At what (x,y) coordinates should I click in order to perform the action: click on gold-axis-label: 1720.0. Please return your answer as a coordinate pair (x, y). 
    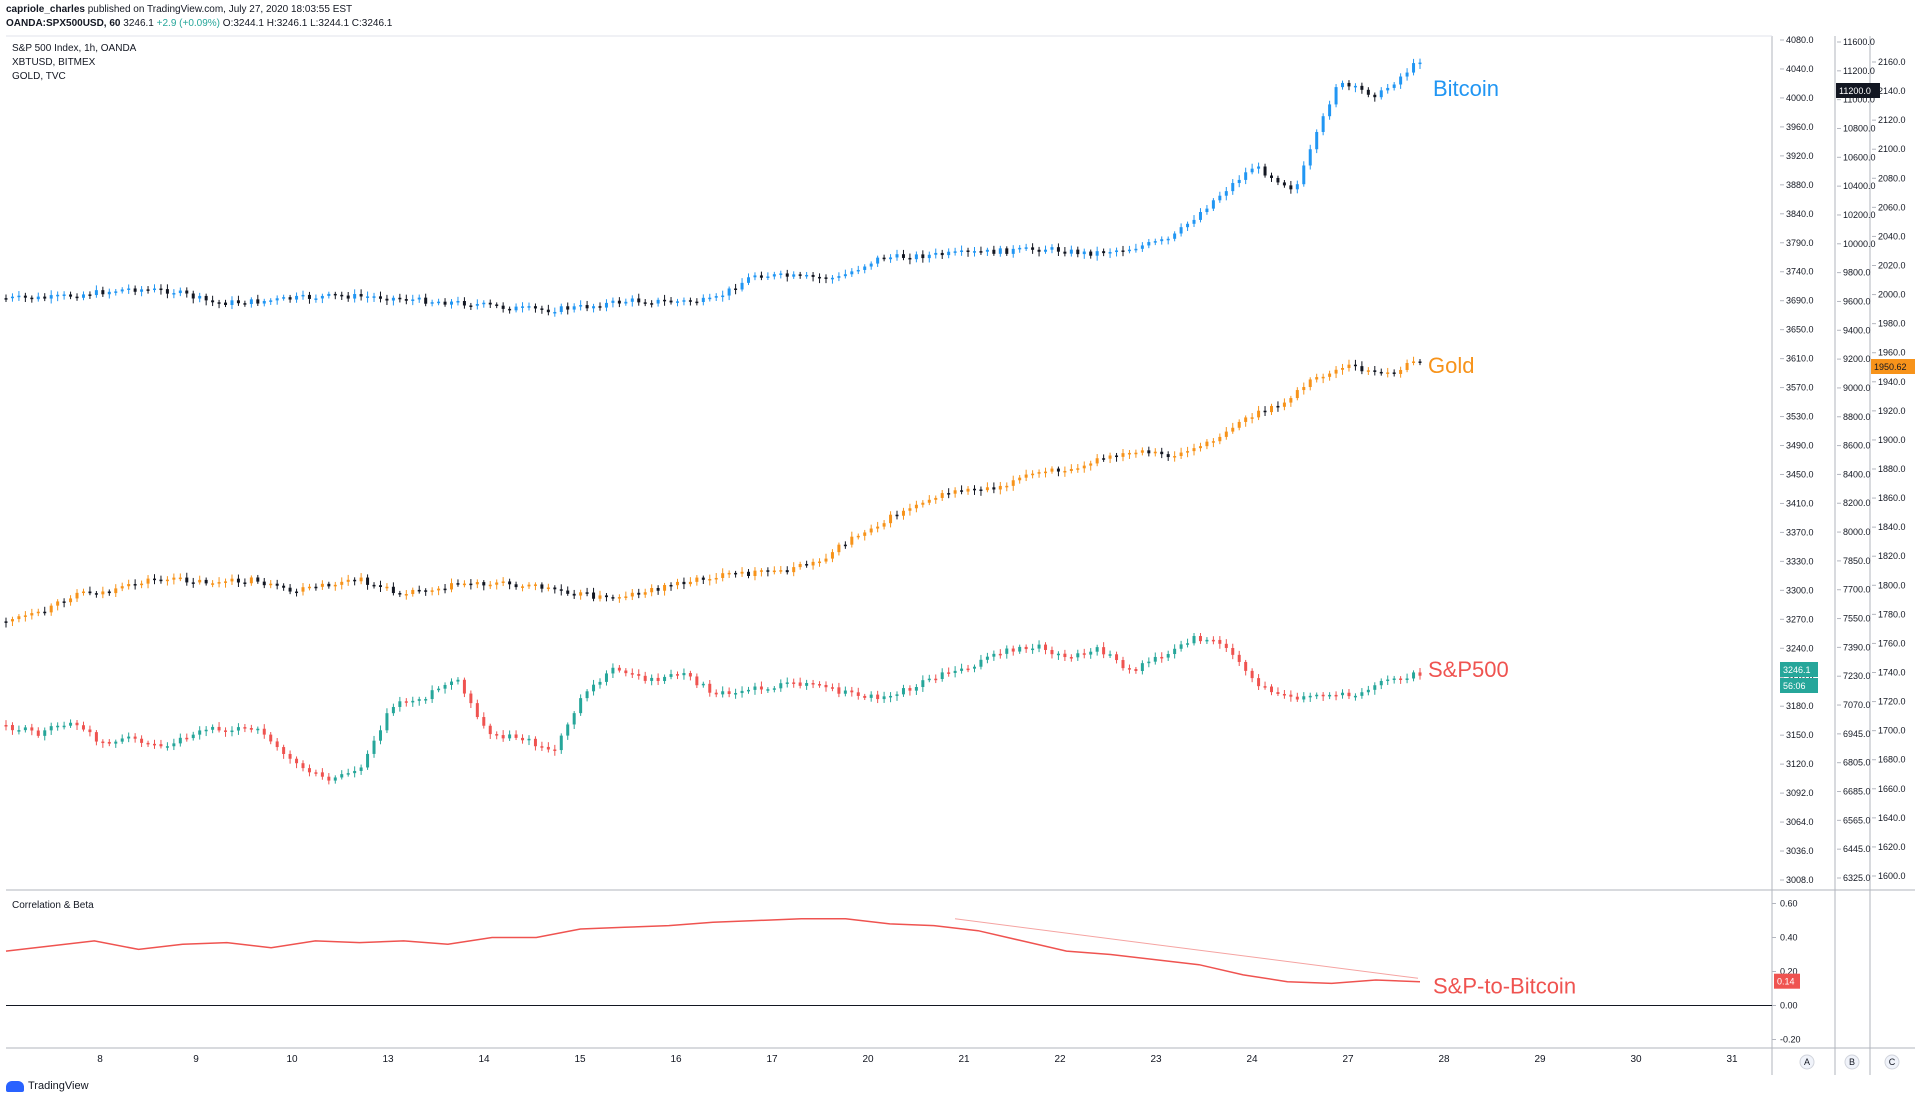
    Looking at the image, I should click on (1892, 702).